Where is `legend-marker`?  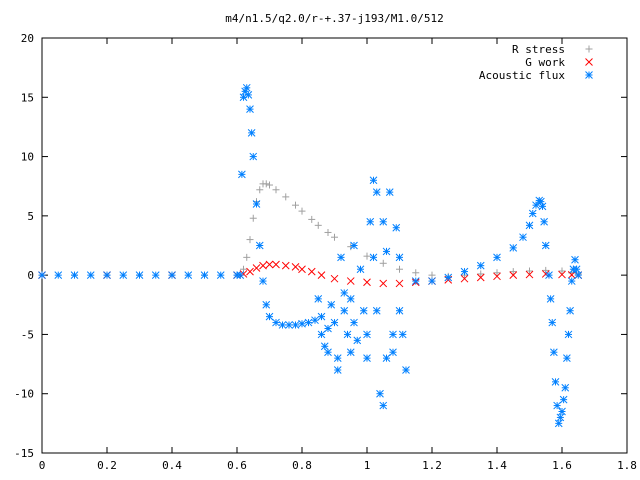 legend-marker is located at coordinates (589, 62).